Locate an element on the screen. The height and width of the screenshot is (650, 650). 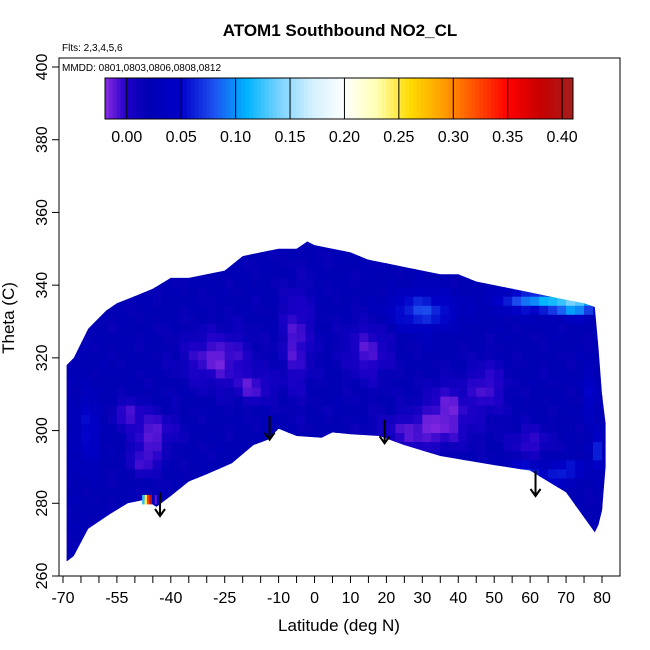
y-tick-label: 340 is located at coordinates (42, 285).